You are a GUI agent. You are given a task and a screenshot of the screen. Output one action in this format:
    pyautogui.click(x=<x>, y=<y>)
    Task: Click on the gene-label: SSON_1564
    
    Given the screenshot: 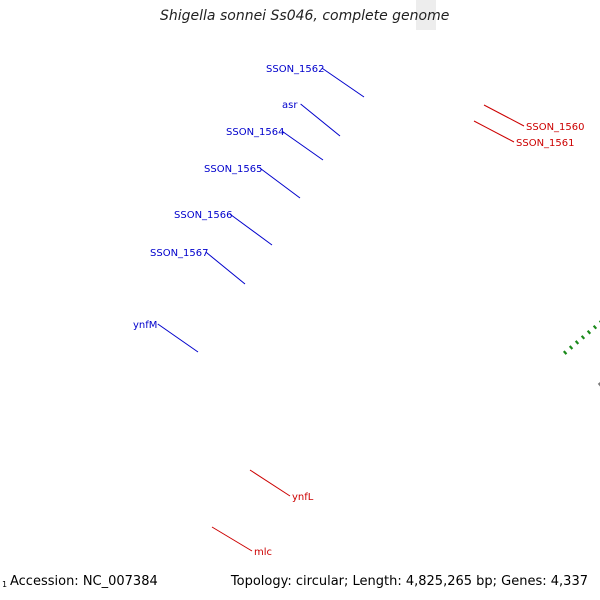 What is the action you would take?
    pyautogui.click(x=255, y=132)
    